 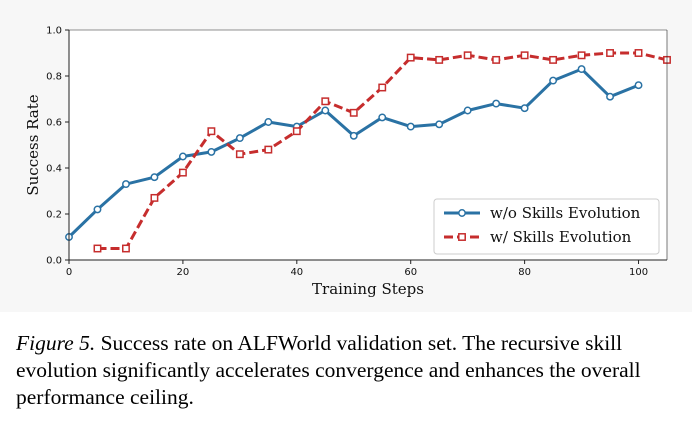 I want to click on y-tick-label: 0.0, so click(x=54, y=261).